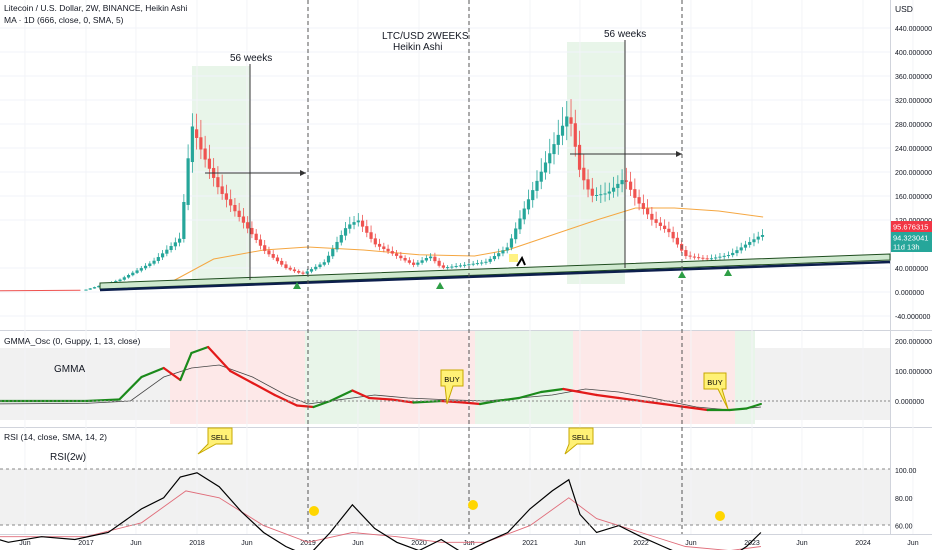  What do you see at coordinates (197, 543) in the screenshot?
I see `time-tick-label: 2018` at bounding box center [197, 543].